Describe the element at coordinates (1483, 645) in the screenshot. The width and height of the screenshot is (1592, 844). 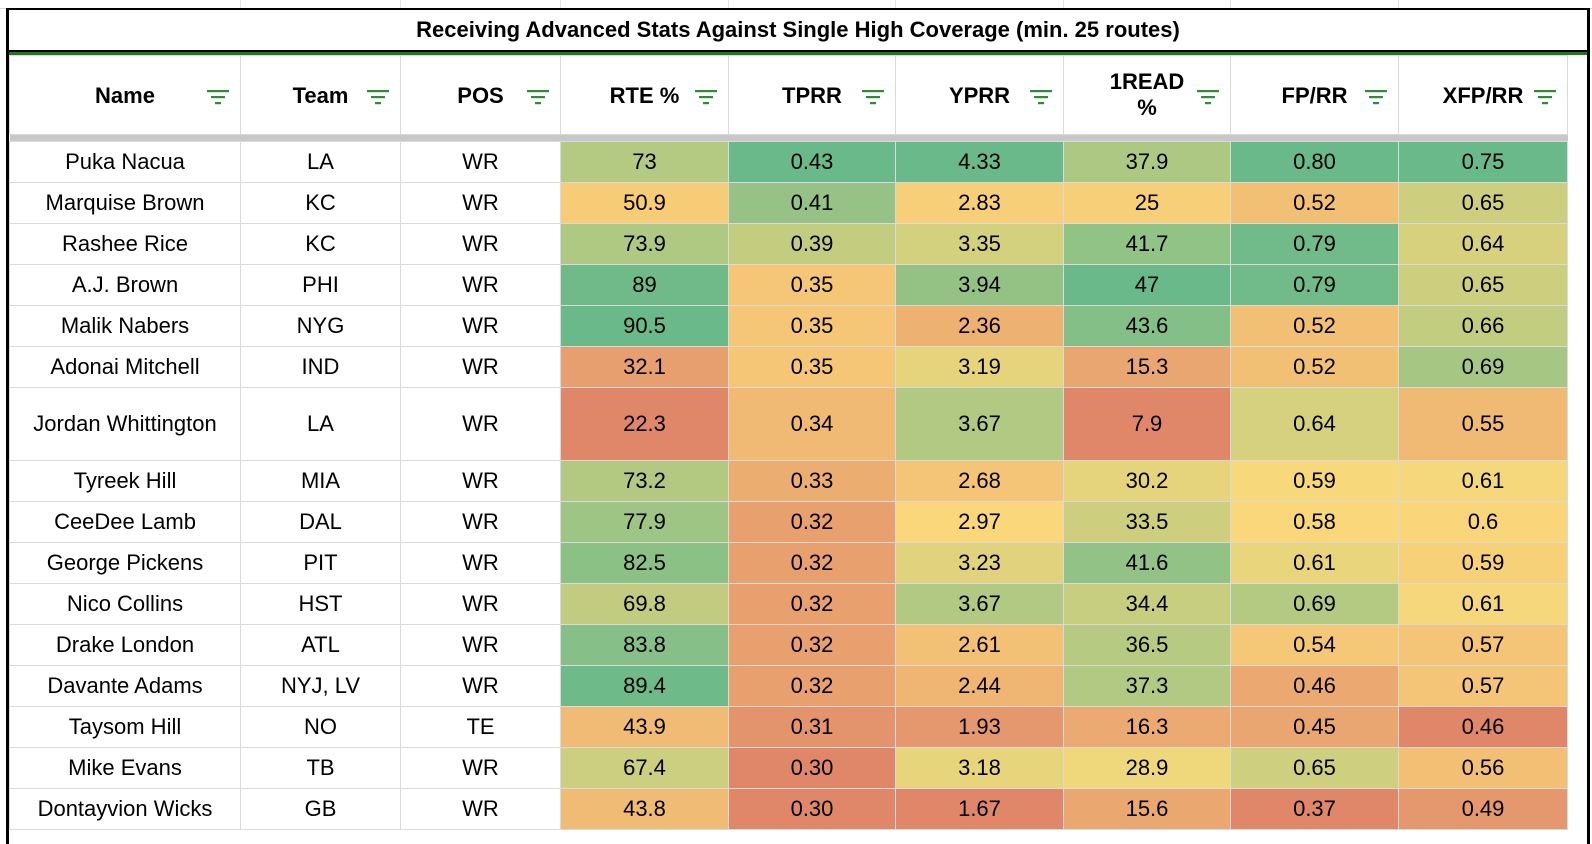
I see `cell-xfprr: 0.57` at that location.